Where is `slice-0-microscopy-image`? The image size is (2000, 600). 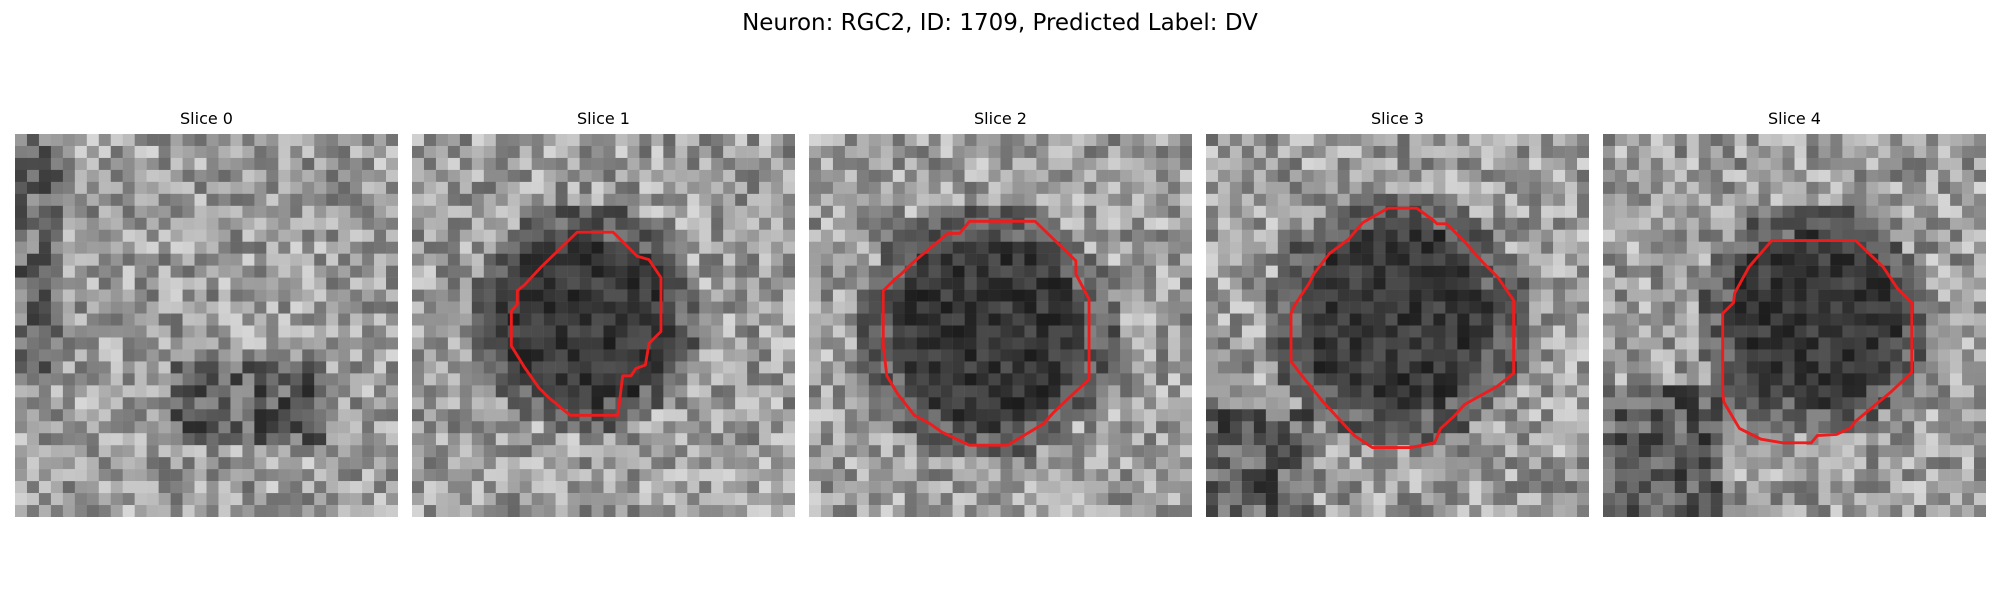
slice-0-microscopy-image is located at coordinates (206, 325).